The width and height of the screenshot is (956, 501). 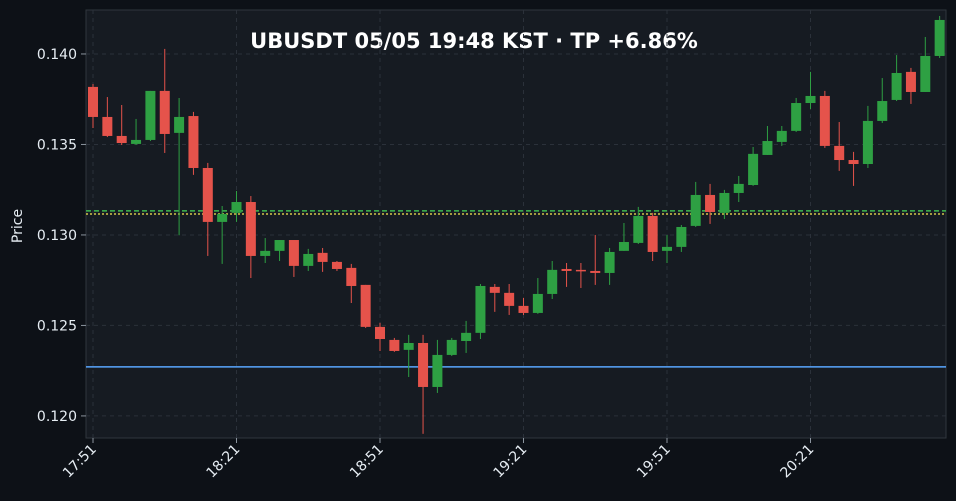 I want to click on y-tick-label: 0.120, so click(x=57, y=417).